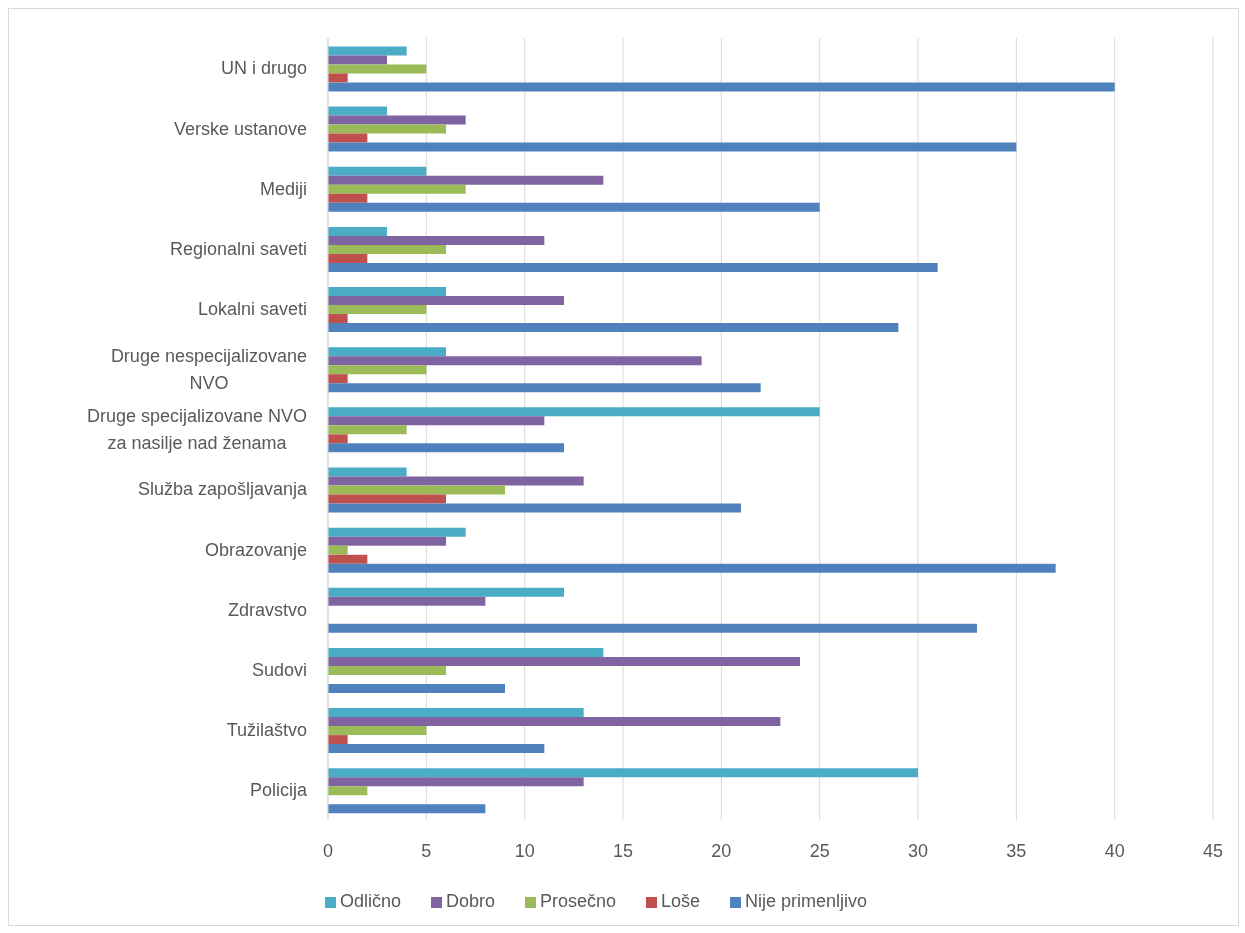  Describe the element at coordinates (918, 850) in the screenshot. I see `x-tick-label: 30` at that location.